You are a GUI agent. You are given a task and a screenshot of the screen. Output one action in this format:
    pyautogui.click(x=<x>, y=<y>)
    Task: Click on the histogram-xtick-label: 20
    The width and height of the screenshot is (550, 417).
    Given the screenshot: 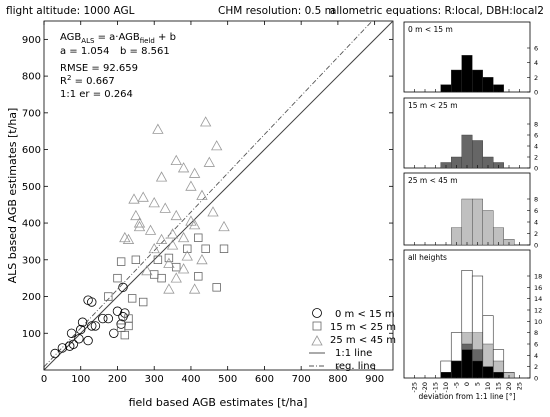 What is the action you would take?
    pyautogui.click(x=509, y=386)
    